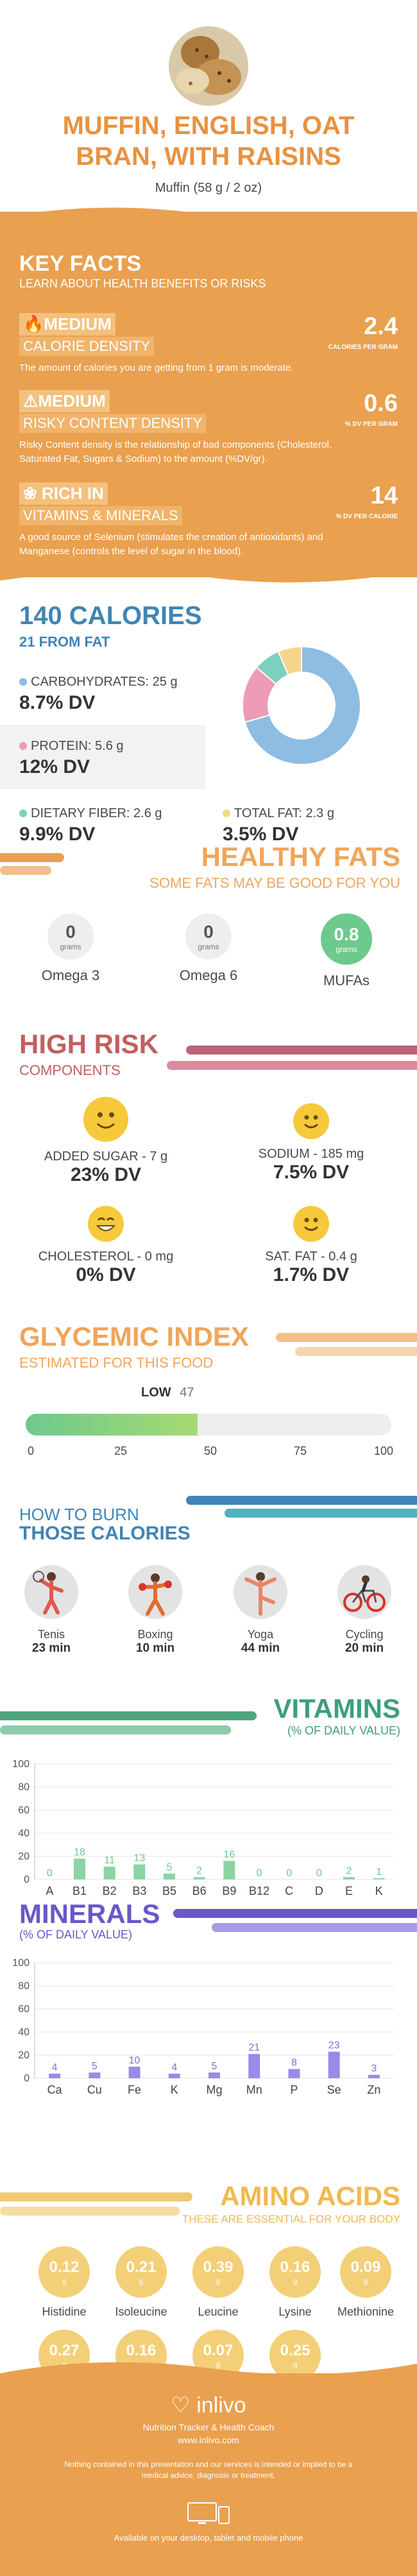 This screenshot has height=2576, width=417. Describe the element at coordinates (134, 2060) in the screenshot. I see `data-label: 10` at that location.